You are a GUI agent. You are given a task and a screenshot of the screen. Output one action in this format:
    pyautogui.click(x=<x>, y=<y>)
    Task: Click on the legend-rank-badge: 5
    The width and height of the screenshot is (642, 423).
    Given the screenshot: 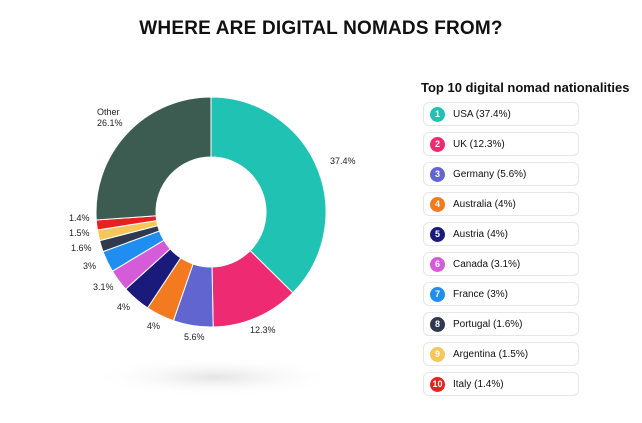 What is the action you would take?
    pyautogui.click(x=437, y=234)
    